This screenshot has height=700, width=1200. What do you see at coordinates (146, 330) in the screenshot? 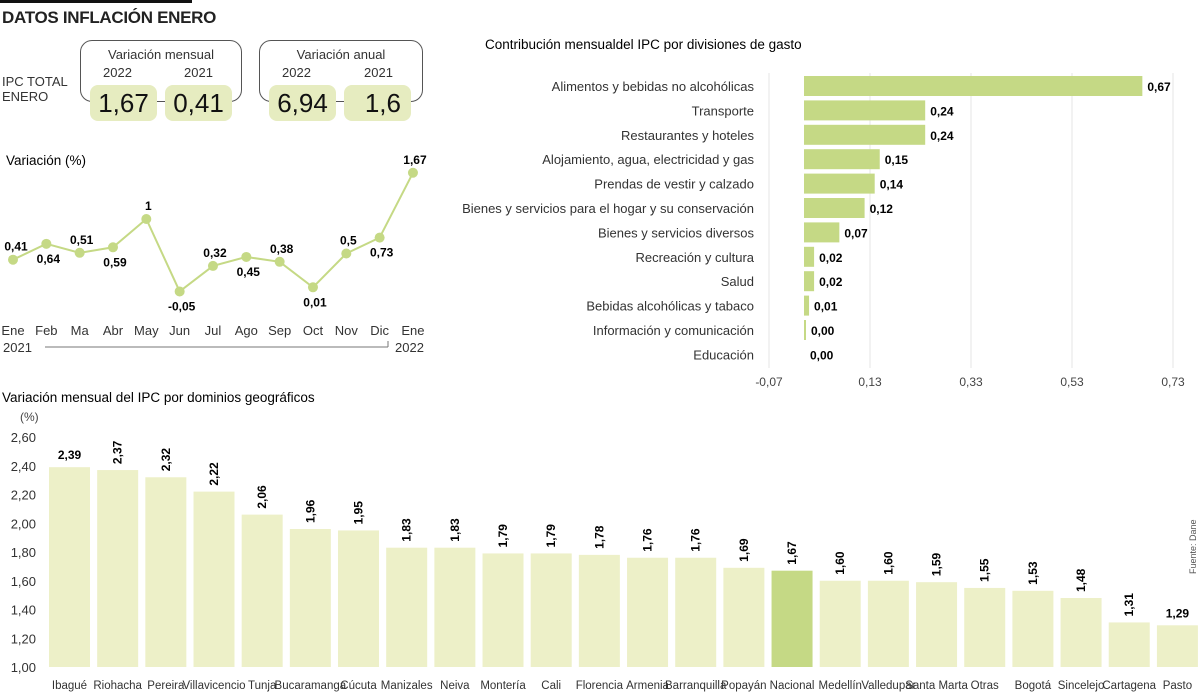
I see `line-x-tick-label: May` at bounding box center [146, 330].